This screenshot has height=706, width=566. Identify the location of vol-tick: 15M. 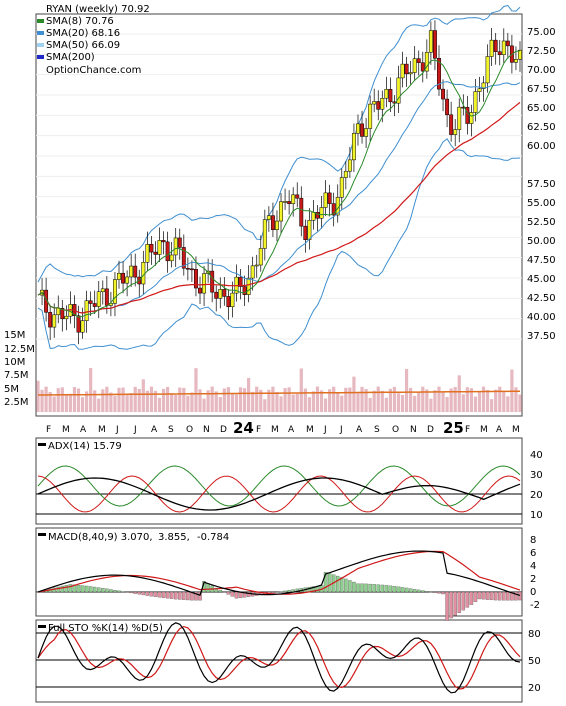
(14, 335).